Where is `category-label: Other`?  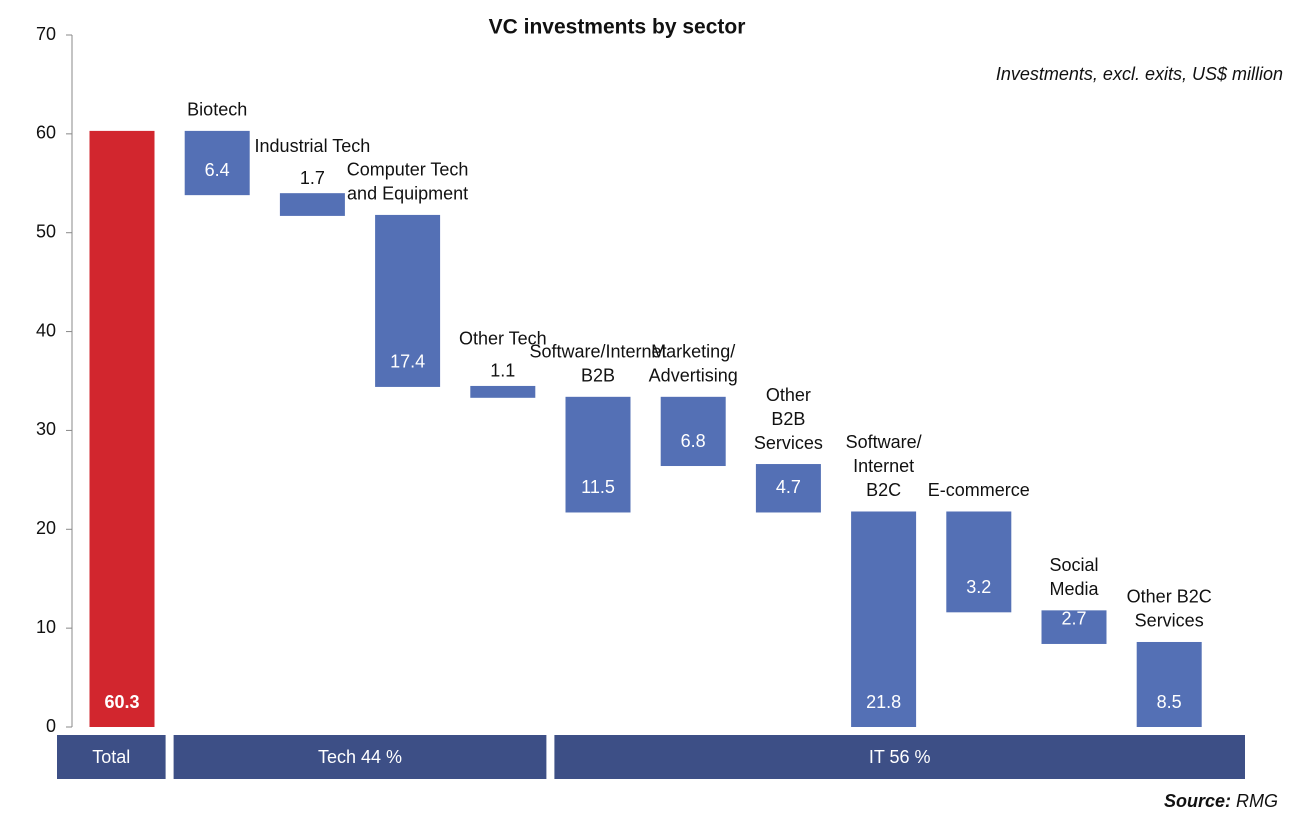
category-label: Other is located at coordinates (788, 395).